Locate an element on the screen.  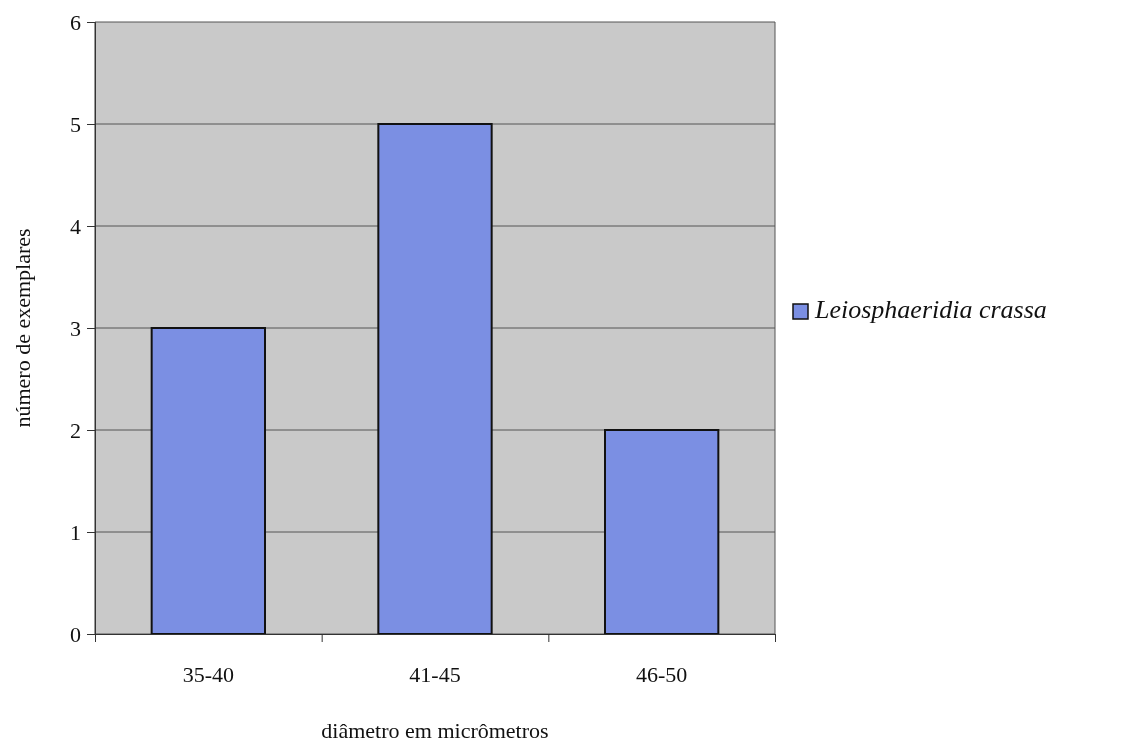
y-tick-label: 0 is located at coordinates (75, 634).